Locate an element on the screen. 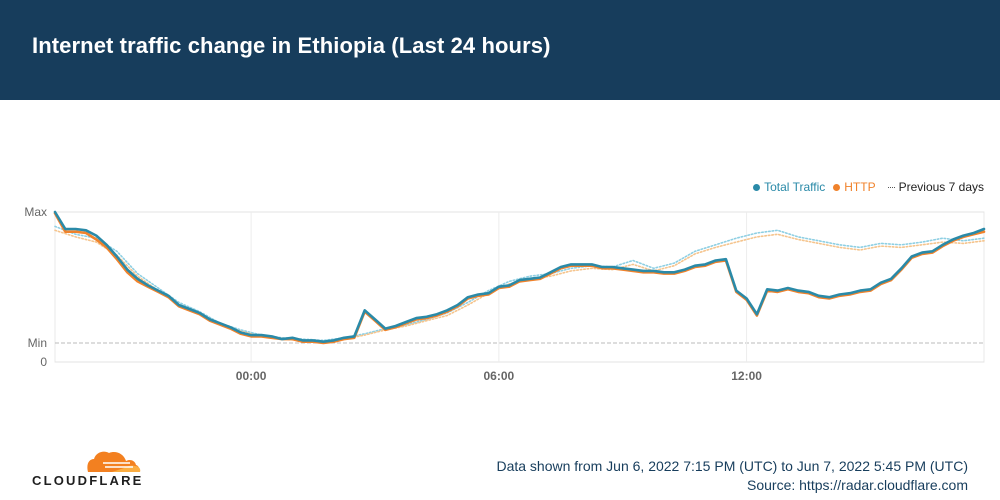  x-tick-label: 12:00 is located at coordinates (746, 376).